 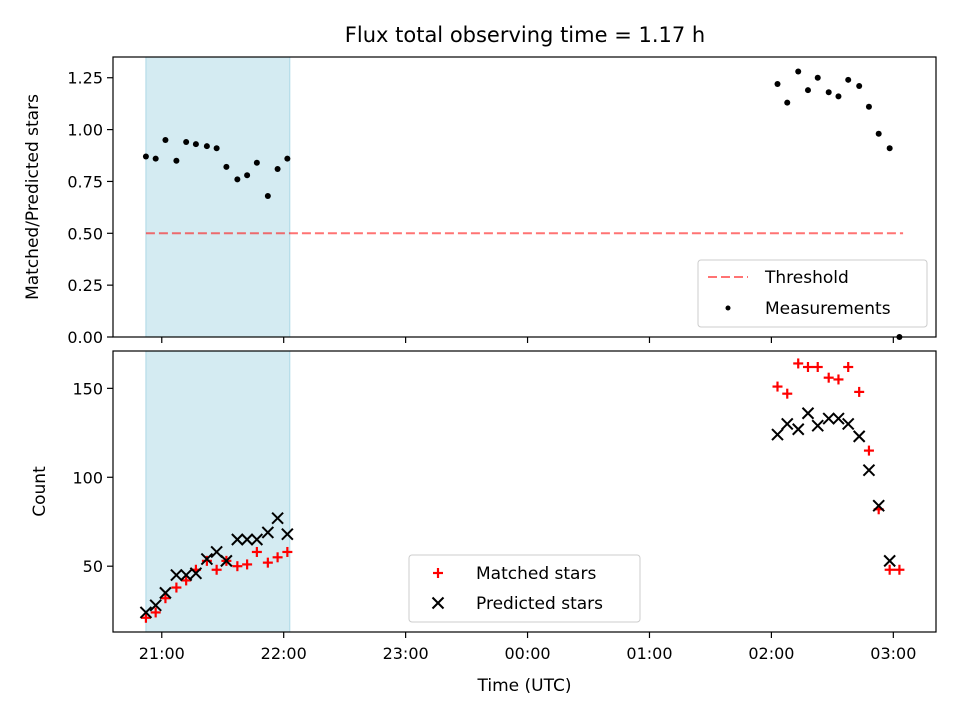 What do you see at coordinates (536, 574) in the screenshot?
I see `legend-matched-label: Matched stars` at bounding box center [536, 574].